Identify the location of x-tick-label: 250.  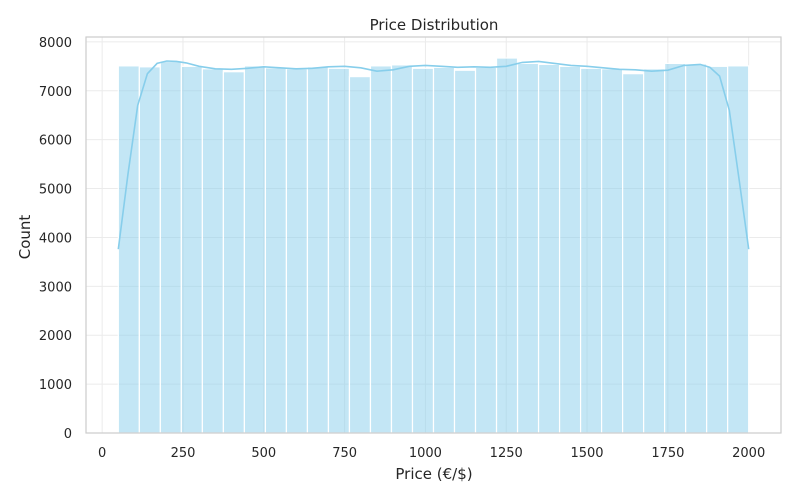
(183, 453).